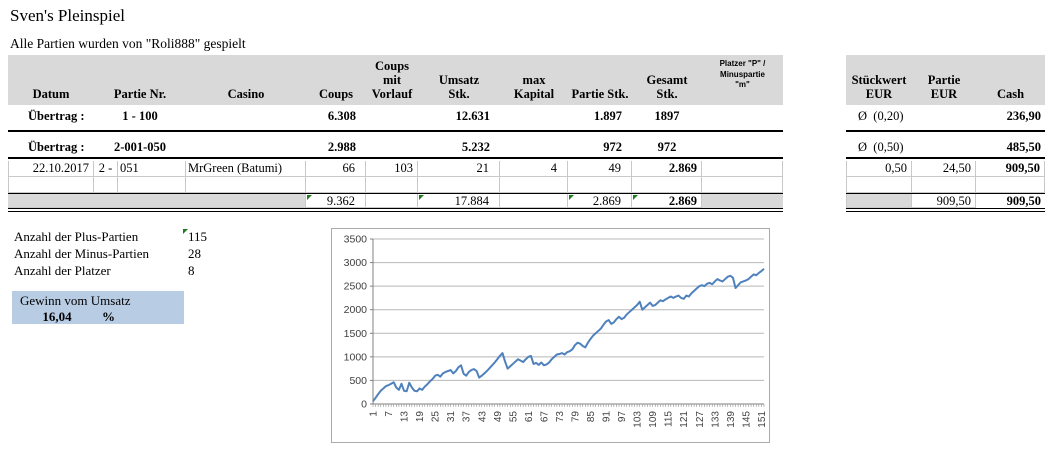 The image size is (1045, 449). I want to click on cell-uebertrag2-gesamt-stk: 972, so click(667, 147).